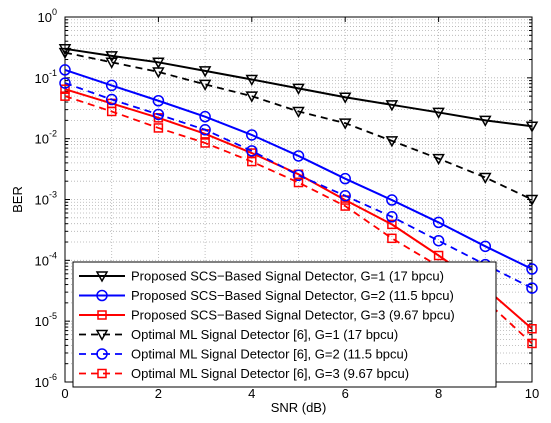  Describe the element at coordinates (251, 393) in the screenshot. I see `x-tick-label: 4` at that location.